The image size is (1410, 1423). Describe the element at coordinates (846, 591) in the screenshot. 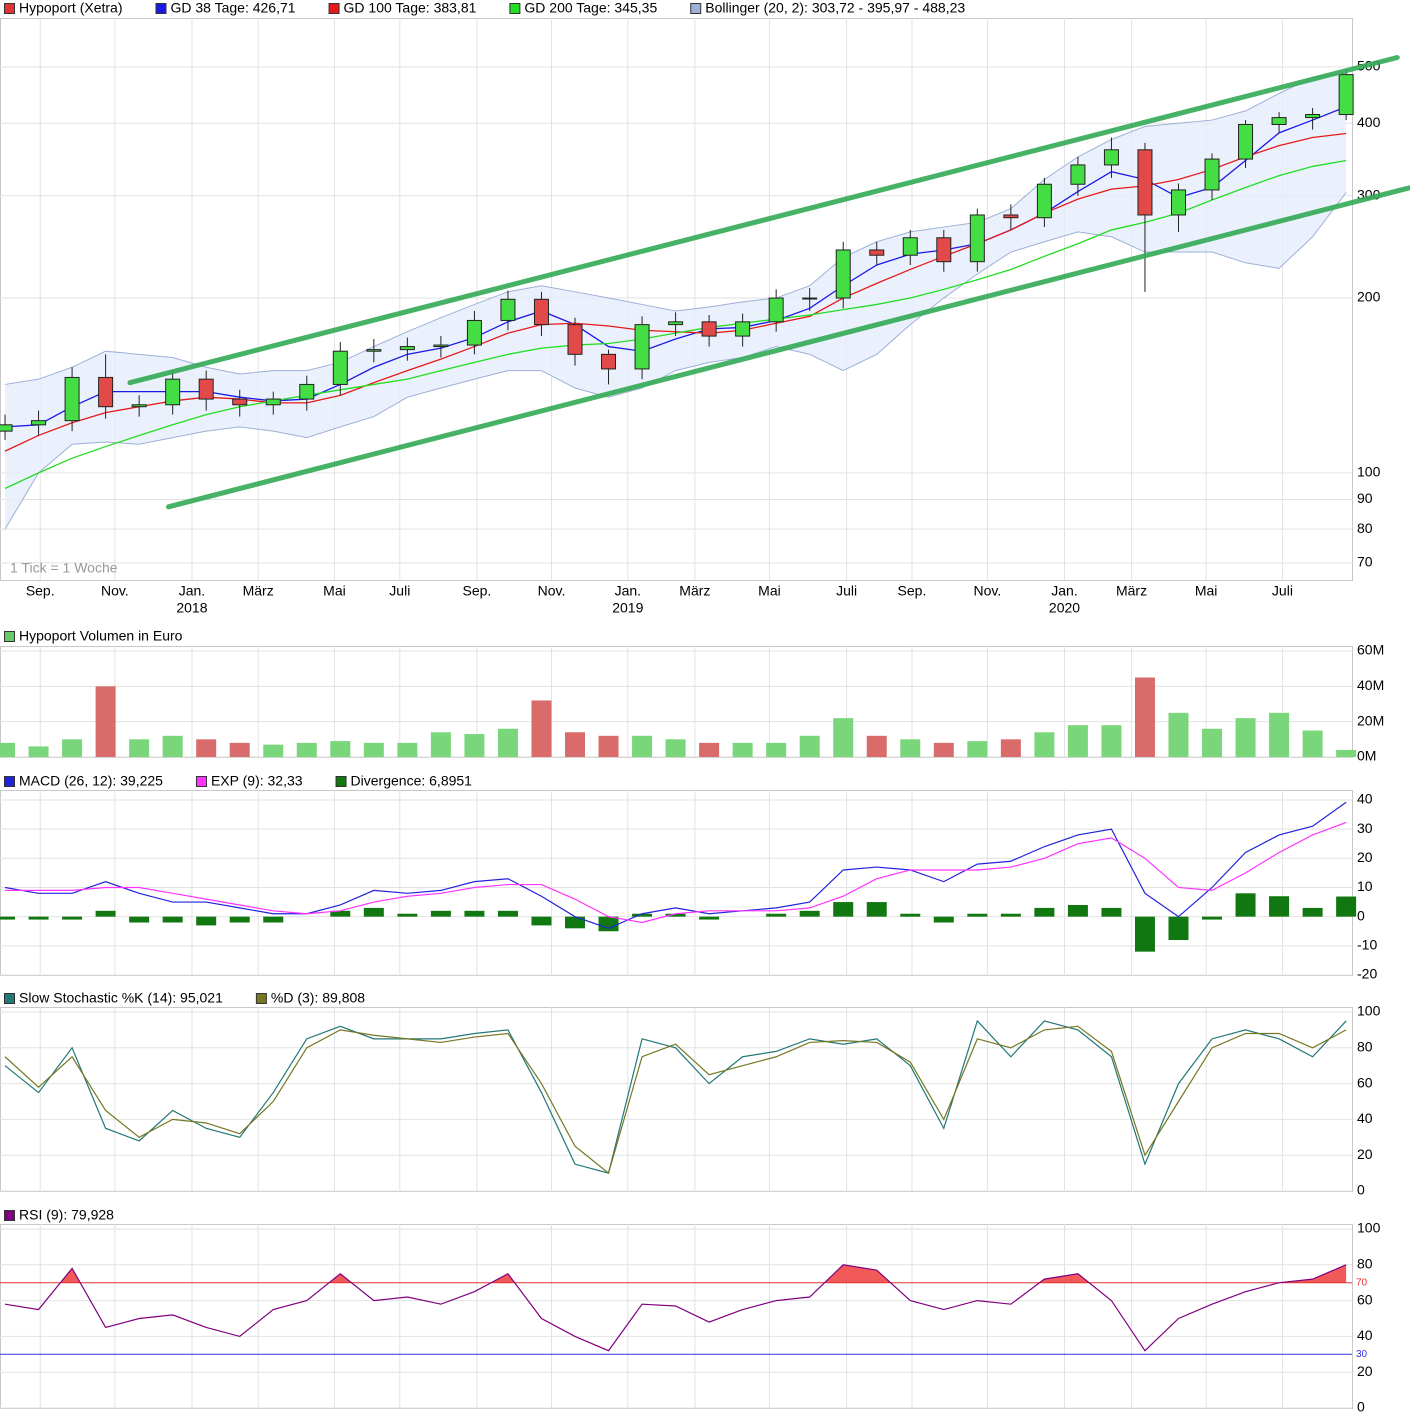

I see `x-tick-label: Juli` at that location.